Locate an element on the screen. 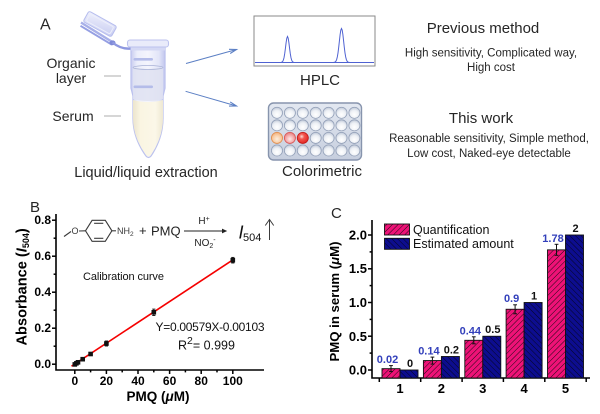 The height and width of the screenshot is (414, 600). svg-text: 0.6 is located at coordinates (42, 256).